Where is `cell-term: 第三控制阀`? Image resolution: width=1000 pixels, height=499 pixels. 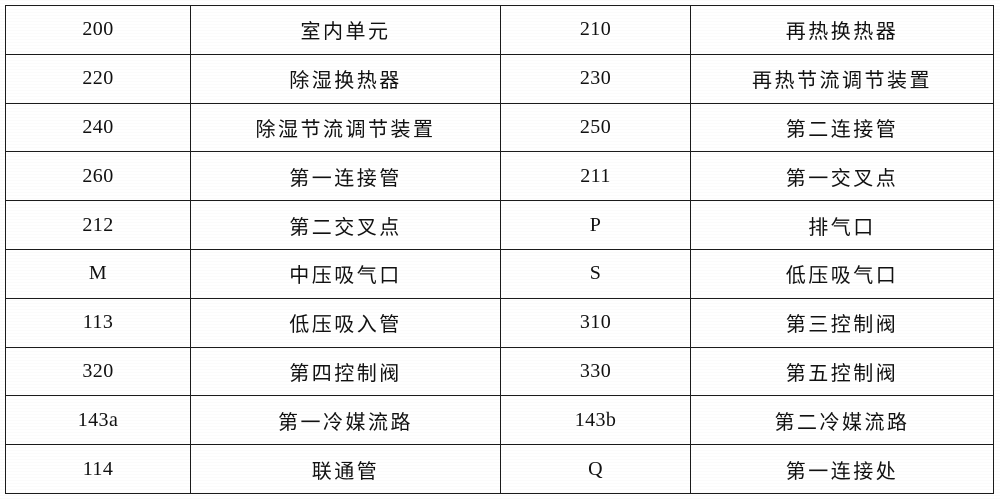
cell-term: 第三控制阀 is located at coordinates (842, 322).